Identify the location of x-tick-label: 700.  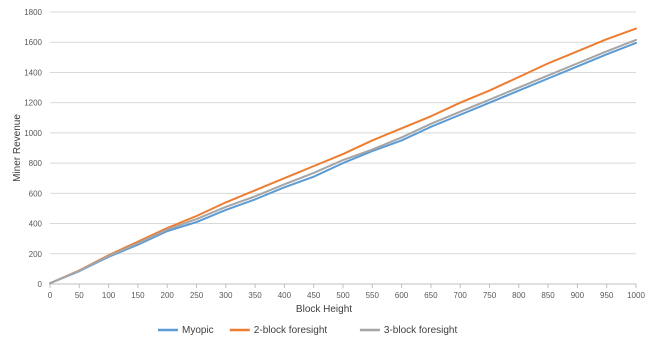
(461, 295).